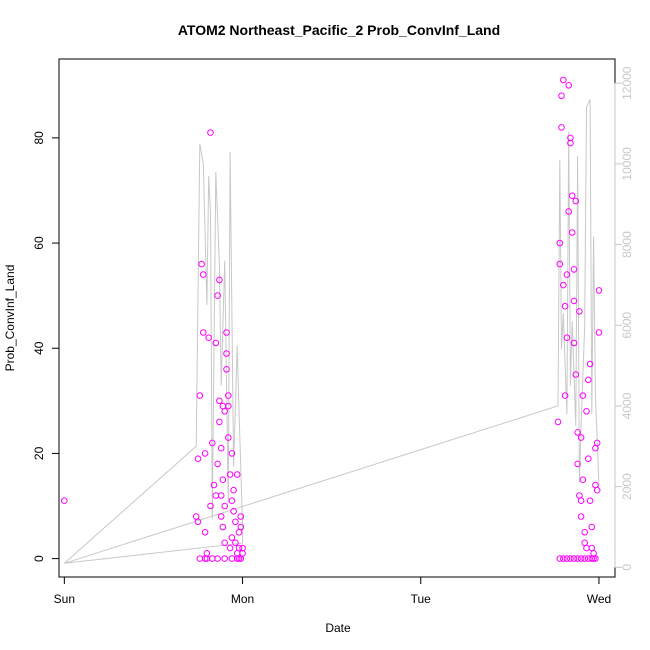 This screenshot has height=650, width=650. Describe the element at coordinates (599, 599) in the screenshot. I see `x-tick-label: Wed` at that location.